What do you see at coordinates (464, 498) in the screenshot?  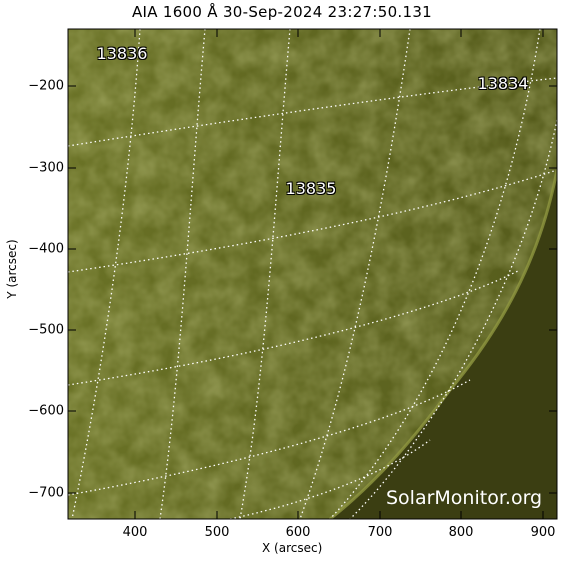 I see `watermark: SolarMonitor.org` at bounding box center [464, 498].